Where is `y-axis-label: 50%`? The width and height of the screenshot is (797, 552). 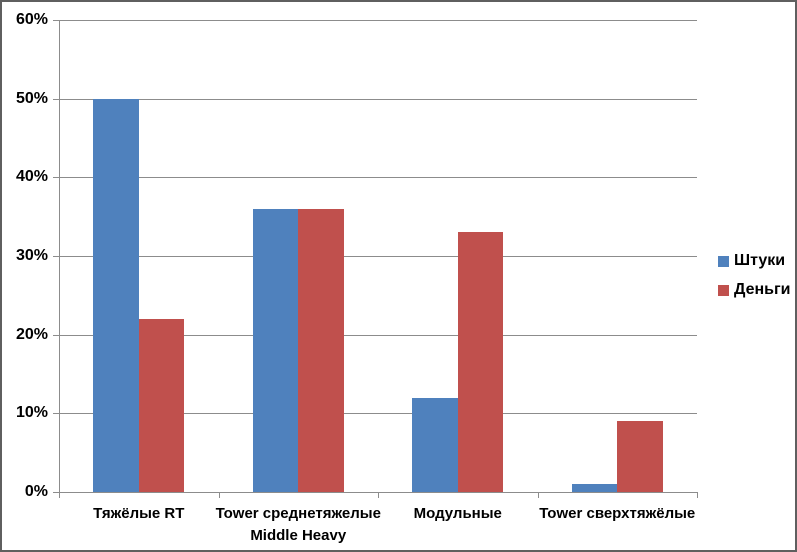
y-axis-label: 50% is located at coordinates (31, 98).